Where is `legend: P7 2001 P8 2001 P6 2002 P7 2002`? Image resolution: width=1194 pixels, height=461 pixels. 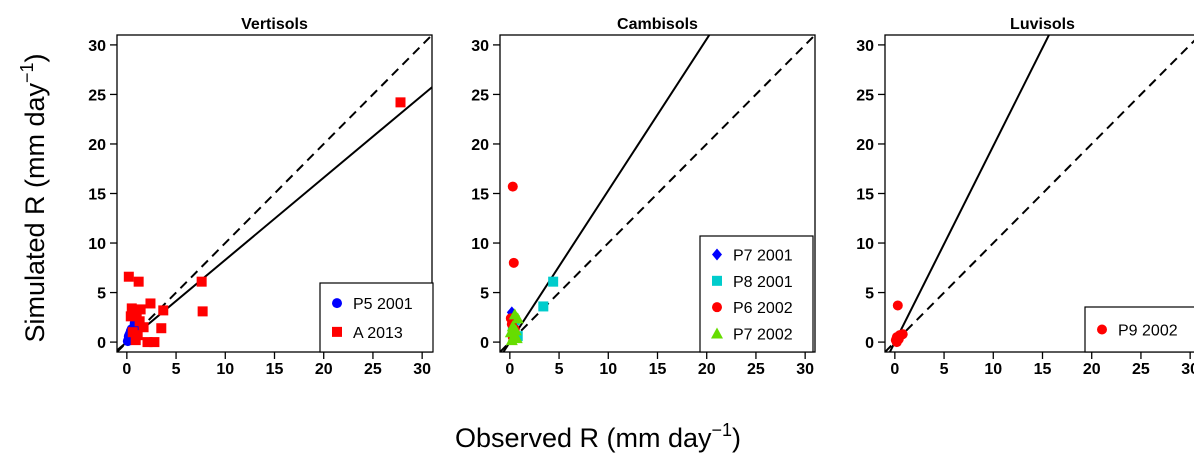 legend: P7 2001 P8 2001 P6 2002 P7 2002 is located at coordinates (756, 294).